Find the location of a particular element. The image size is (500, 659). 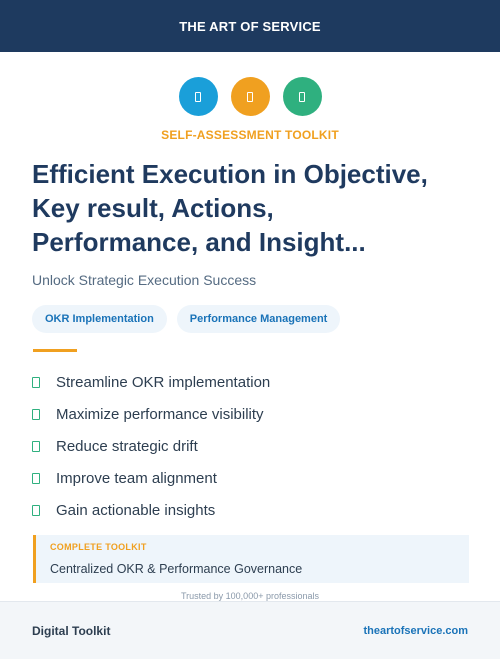

list-item: Improve team alignment is located at coordinates (151, 478).